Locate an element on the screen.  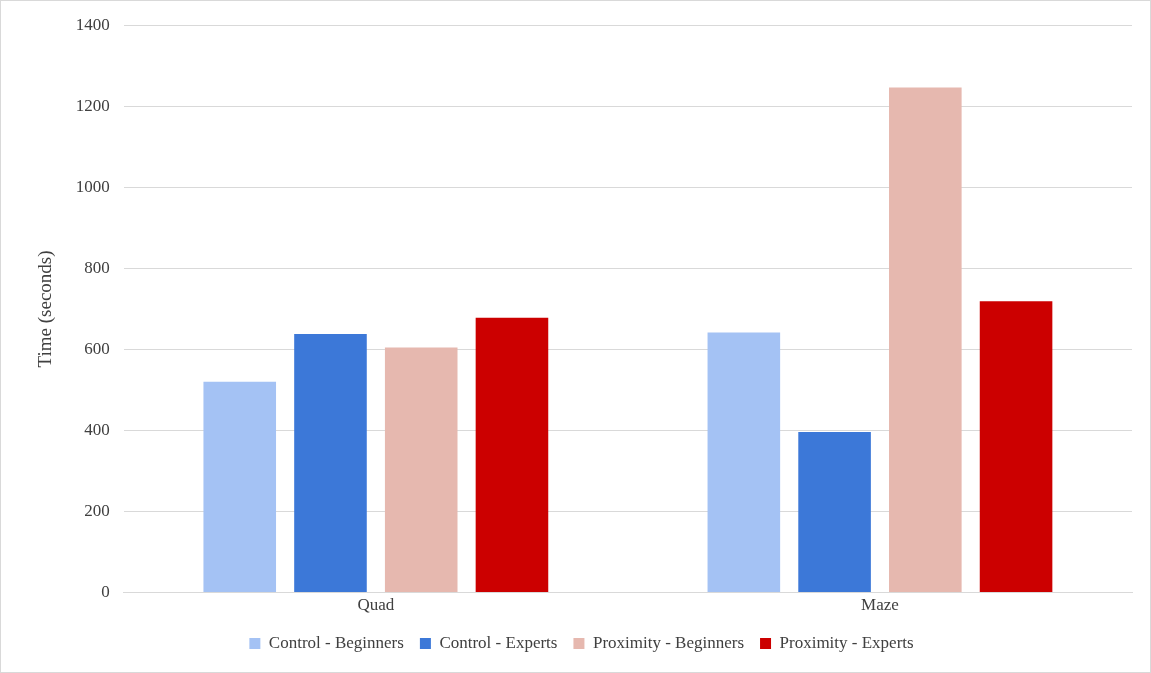
x-tick-label: Maze is located at coordinates (880, 605).